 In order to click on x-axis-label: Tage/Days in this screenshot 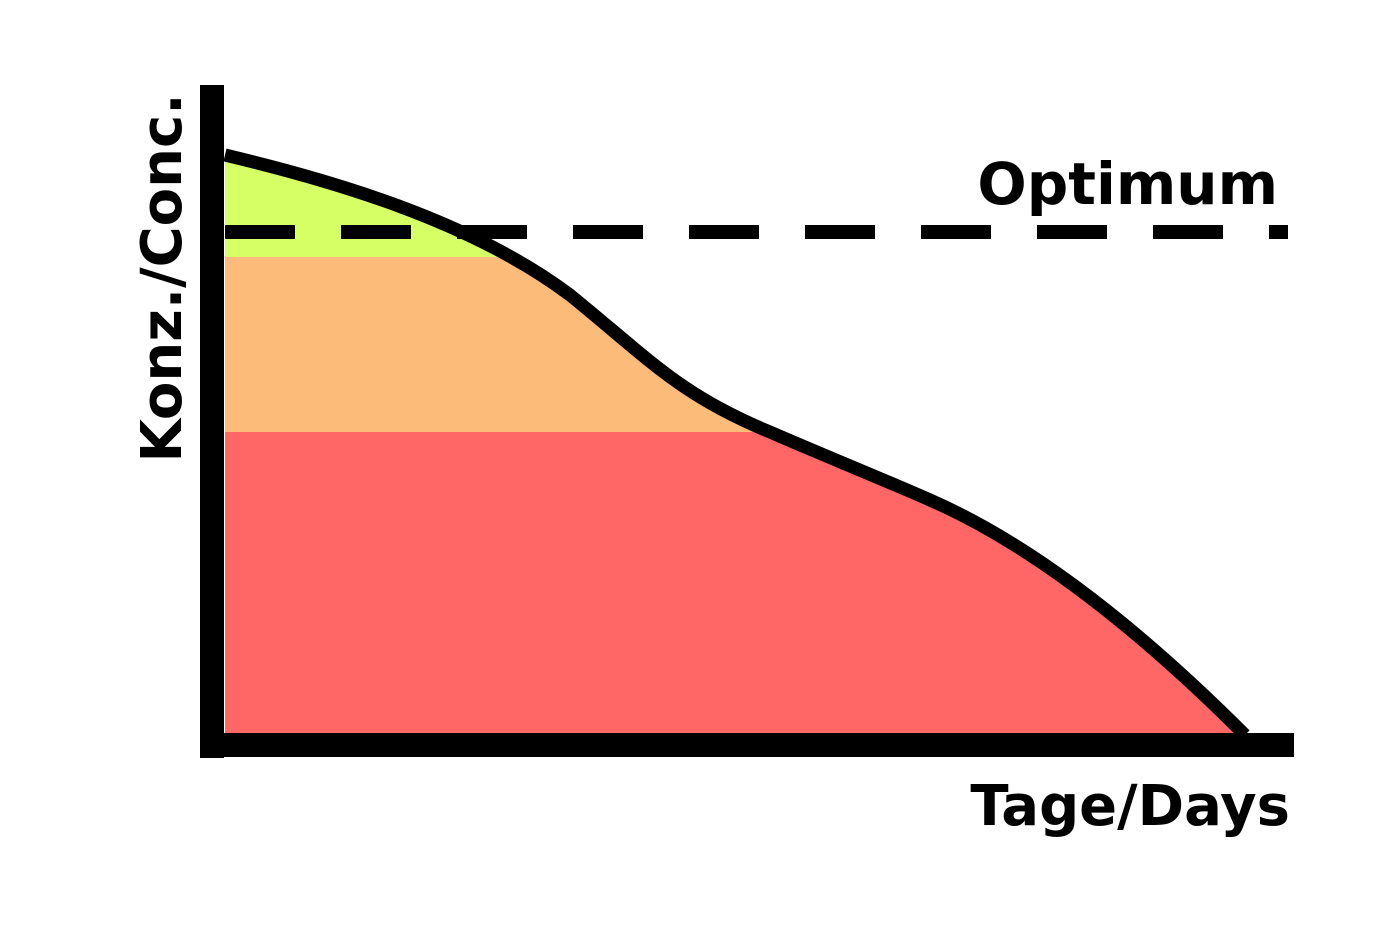, I will do `click(1130, 806)`.